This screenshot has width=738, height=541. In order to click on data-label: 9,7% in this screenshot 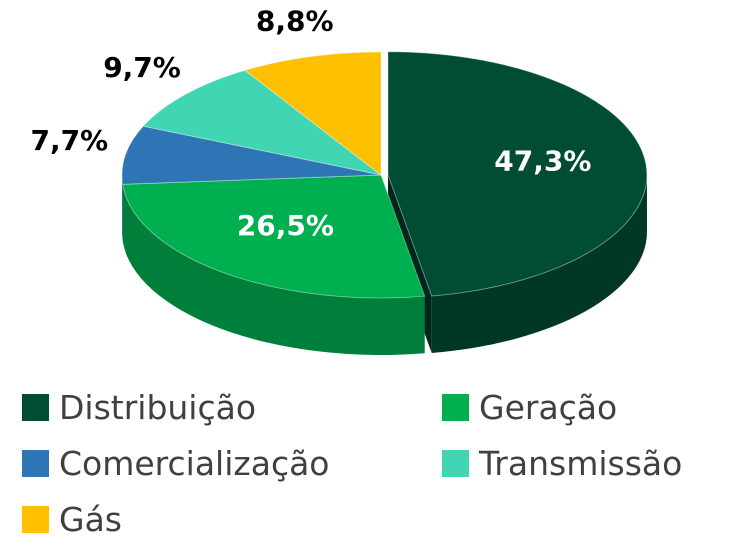, I will do `click(142, 67)`.